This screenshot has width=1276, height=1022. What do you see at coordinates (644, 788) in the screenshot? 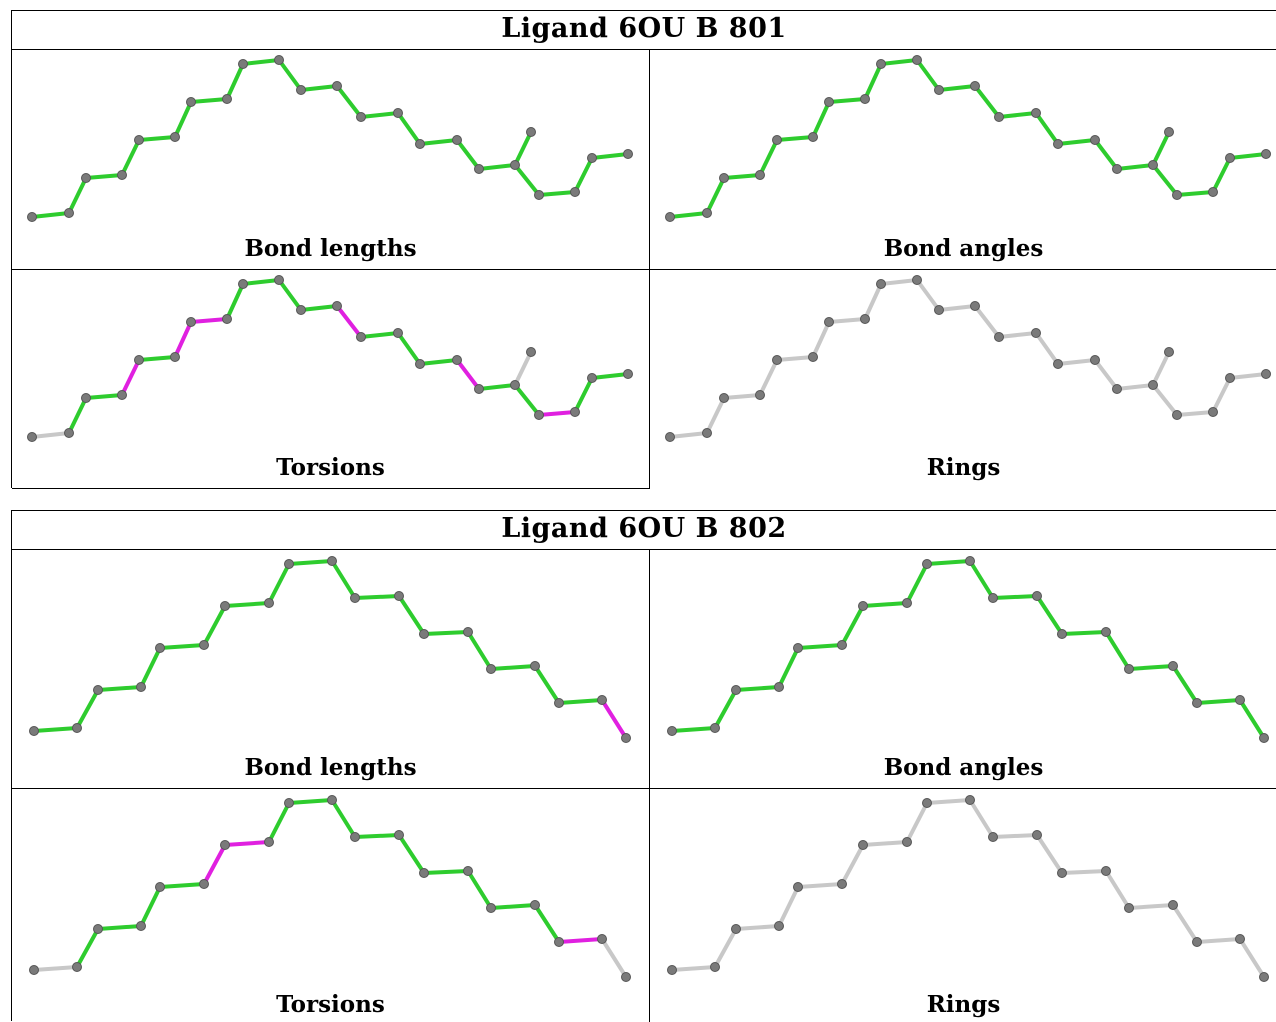
I see `divider` at bounding box center [644, 788].